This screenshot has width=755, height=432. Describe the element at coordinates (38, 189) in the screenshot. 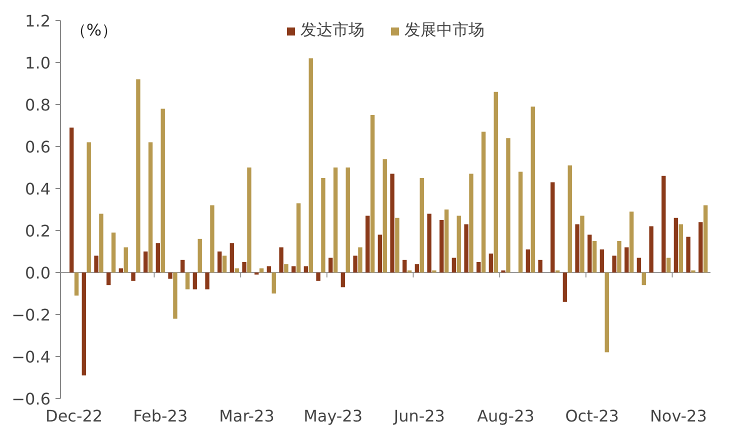

I see `y-tick-label: 0.4` at that location.